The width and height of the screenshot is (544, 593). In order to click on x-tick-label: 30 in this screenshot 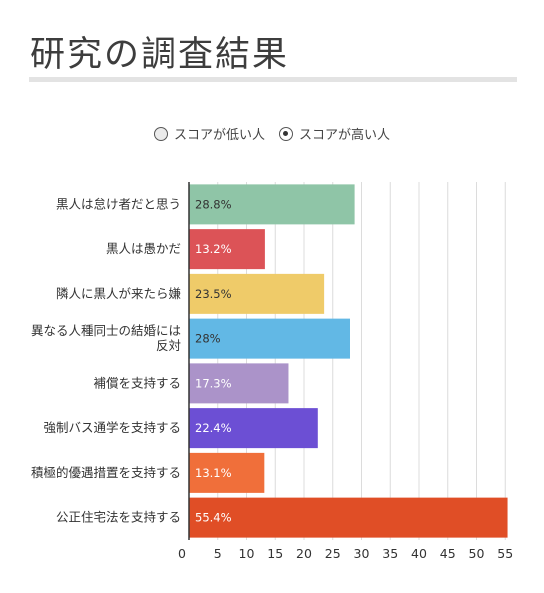, I will do `click(362, 553)`.